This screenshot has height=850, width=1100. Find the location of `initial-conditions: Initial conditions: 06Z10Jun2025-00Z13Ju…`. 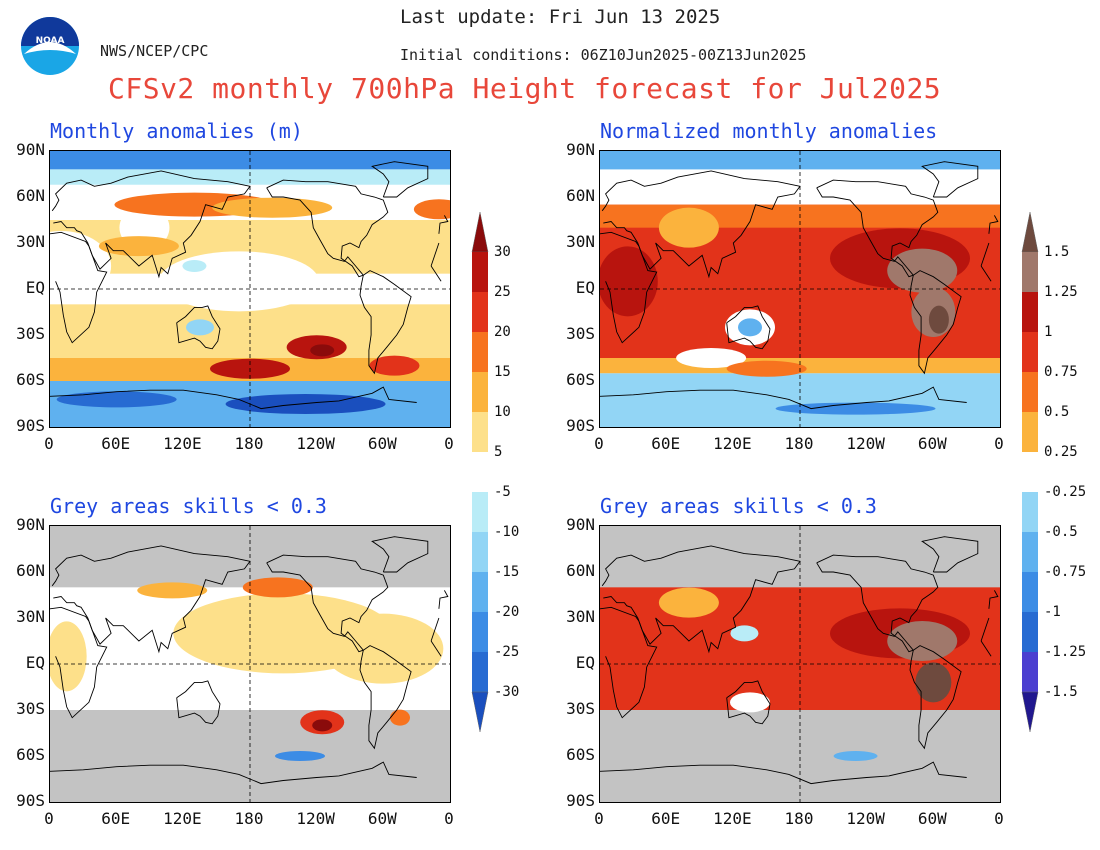

initial-conditions: Initial conditions: 06Z10Jun2025-00Z13Ju… is located at coordinates (603, 55).